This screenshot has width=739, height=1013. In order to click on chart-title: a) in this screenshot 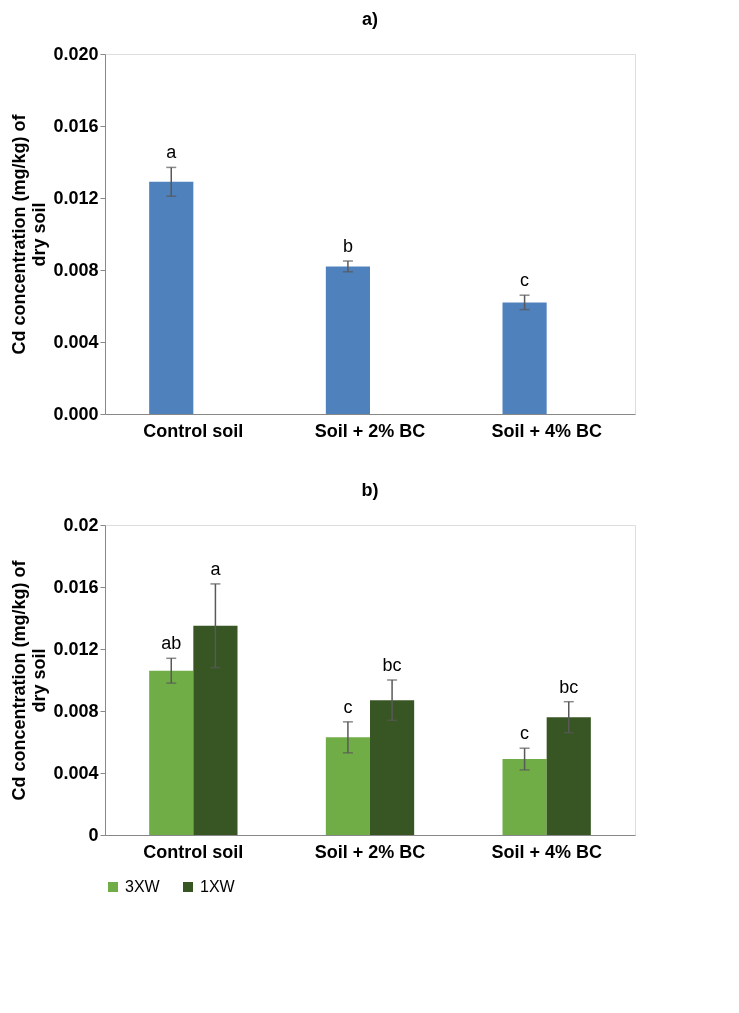, I will do `click(370, 19)`.